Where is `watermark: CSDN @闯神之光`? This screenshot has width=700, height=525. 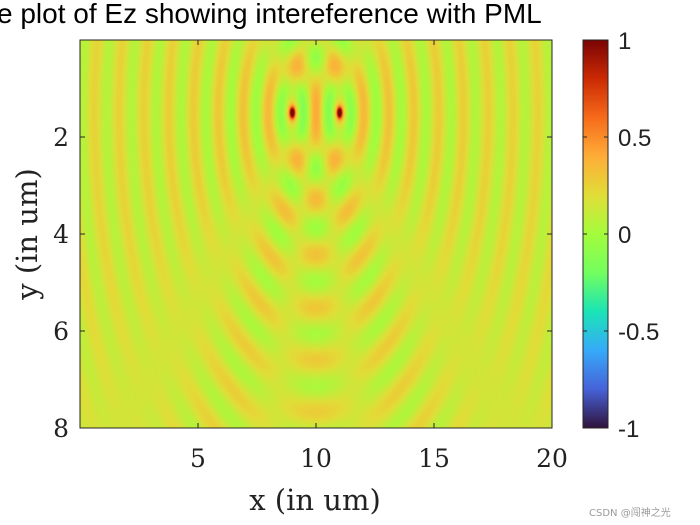 watermark: CSDN @闯神之光 is located at coordinates (630, 512).